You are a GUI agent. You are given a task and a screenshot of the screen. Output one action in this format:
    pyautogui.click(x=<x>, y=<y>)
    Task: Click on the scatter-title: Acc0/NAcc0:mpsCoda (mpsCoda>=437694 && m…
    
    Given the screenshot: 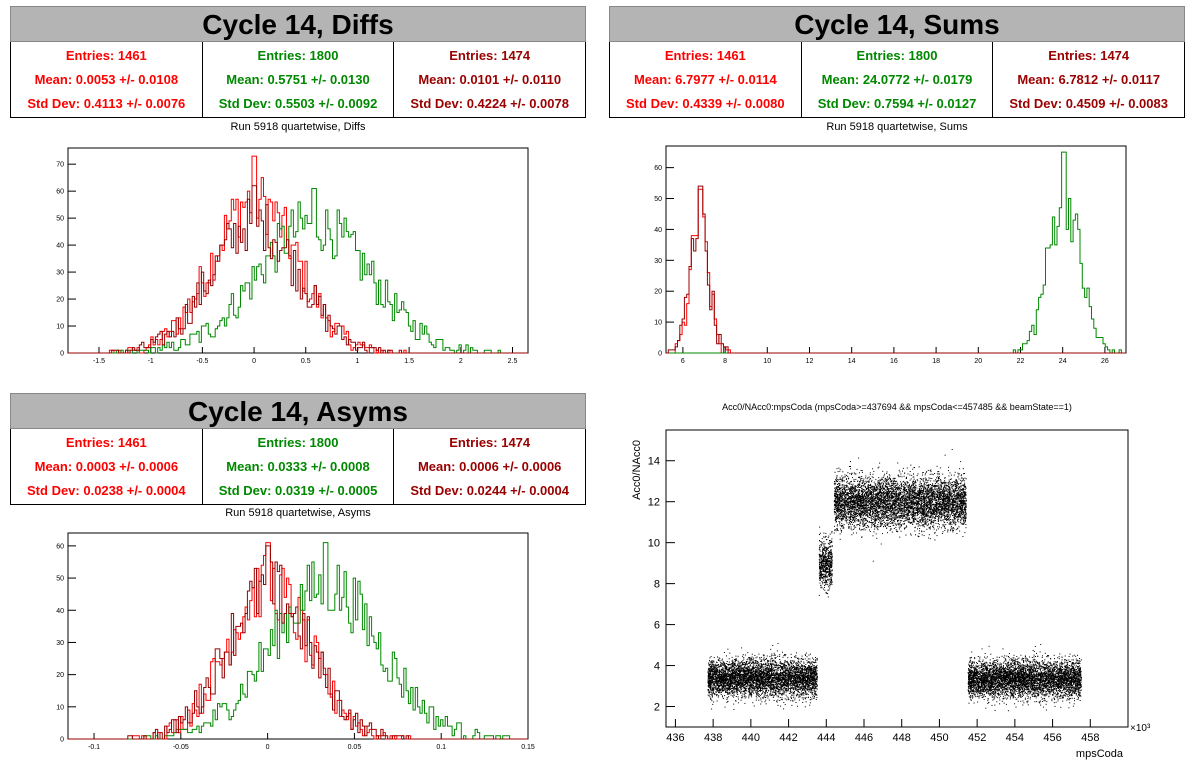 What is the action you would take?
    pyautogui.click(x=897, y=407)
    